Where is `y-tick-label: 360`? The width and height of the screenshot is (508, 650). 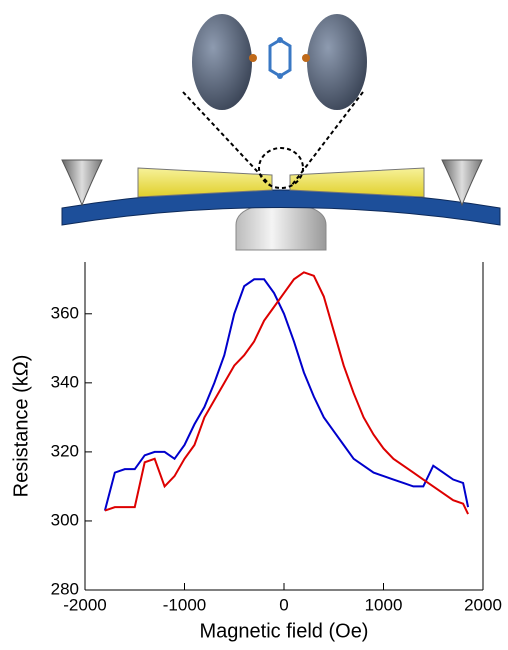
y-tick-label: 360 is located at coordinates (65, 312).